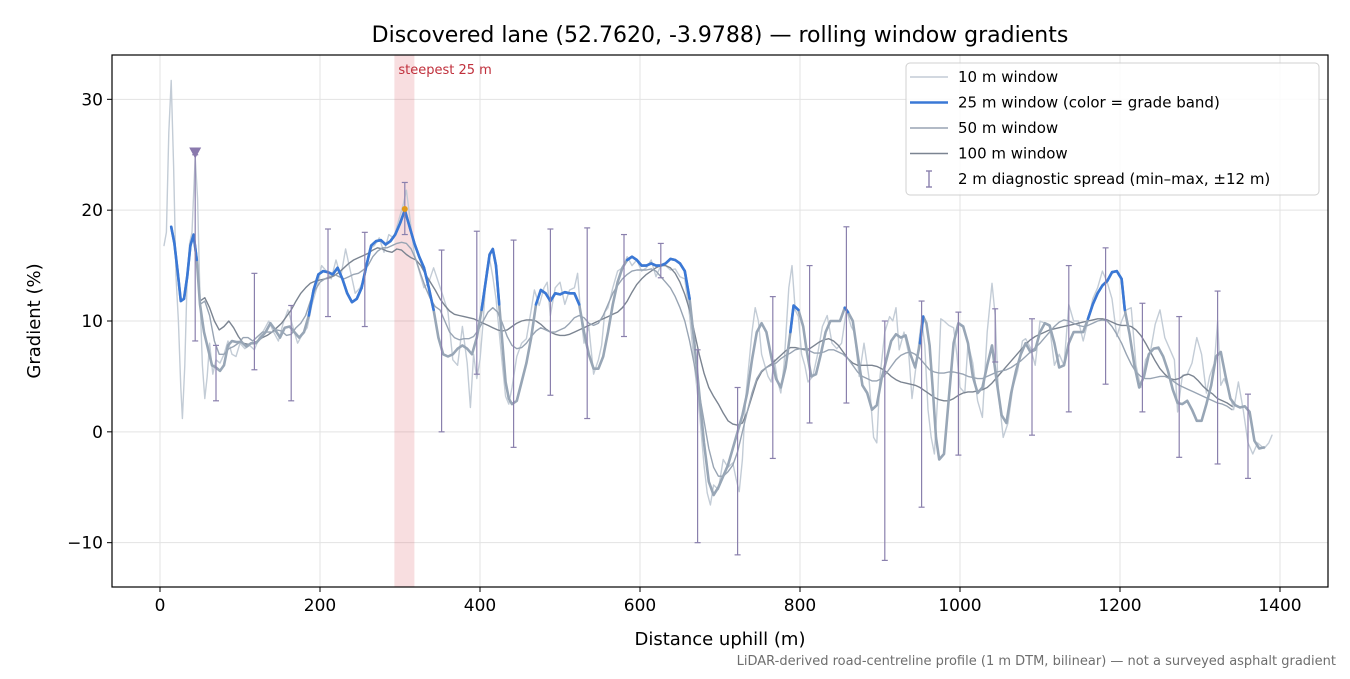 The height and width of the screenshot is (679, 1350). I want to click on y-tick-label: 30, so click(92, 100).